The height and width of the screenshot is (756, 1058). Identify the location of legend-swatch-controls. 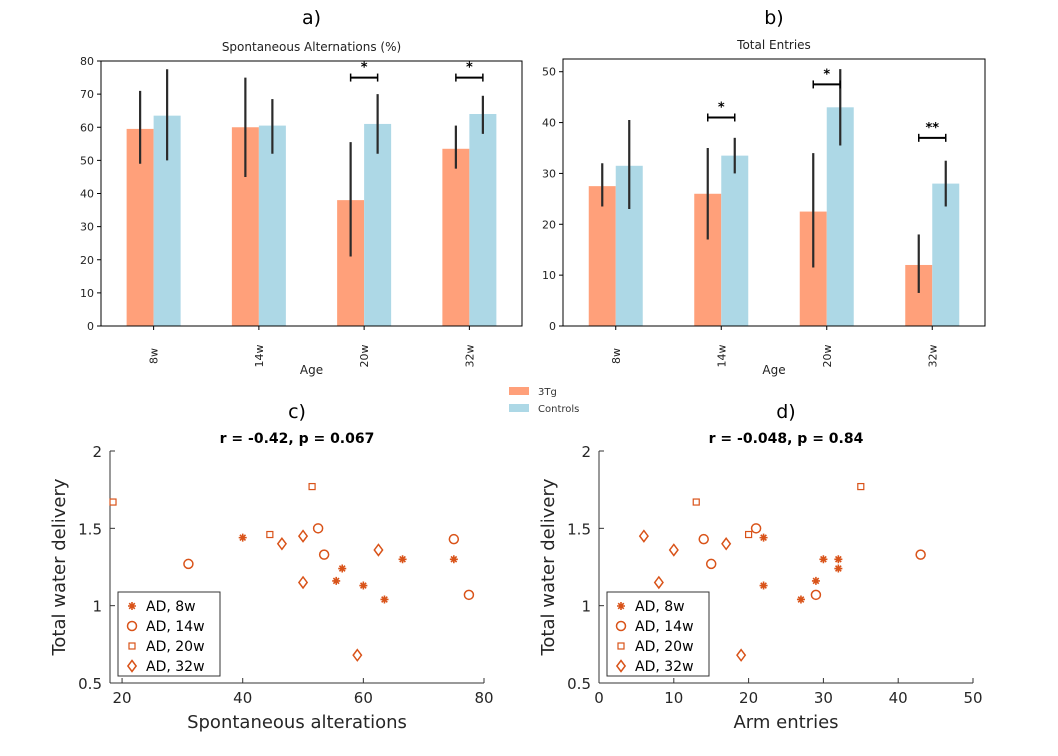
(519, 408).